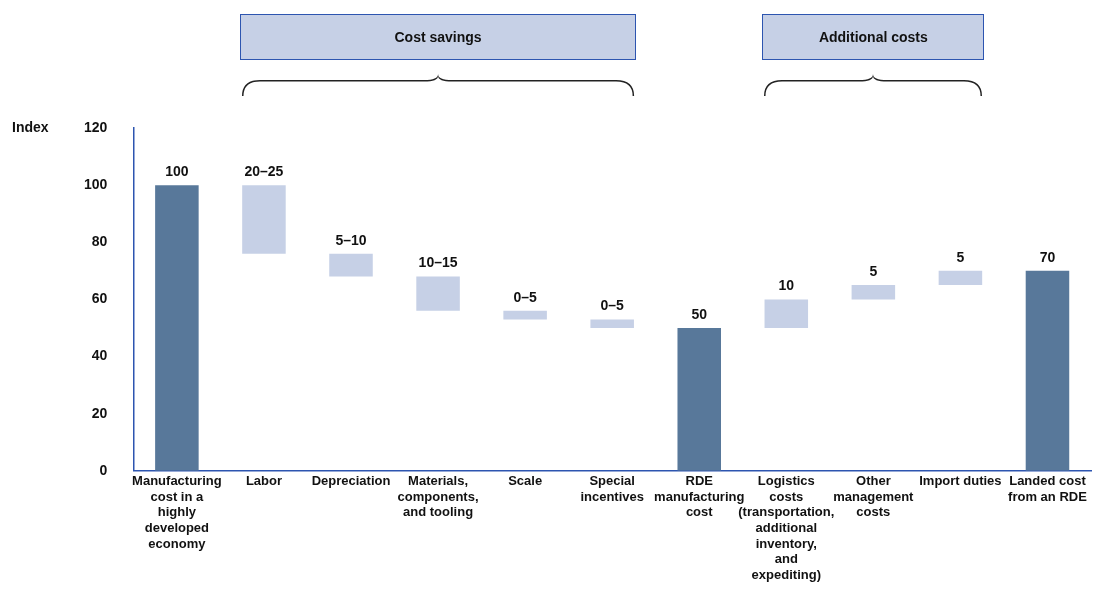  I want to click on y-tick-label: 20, so click(99, 412).